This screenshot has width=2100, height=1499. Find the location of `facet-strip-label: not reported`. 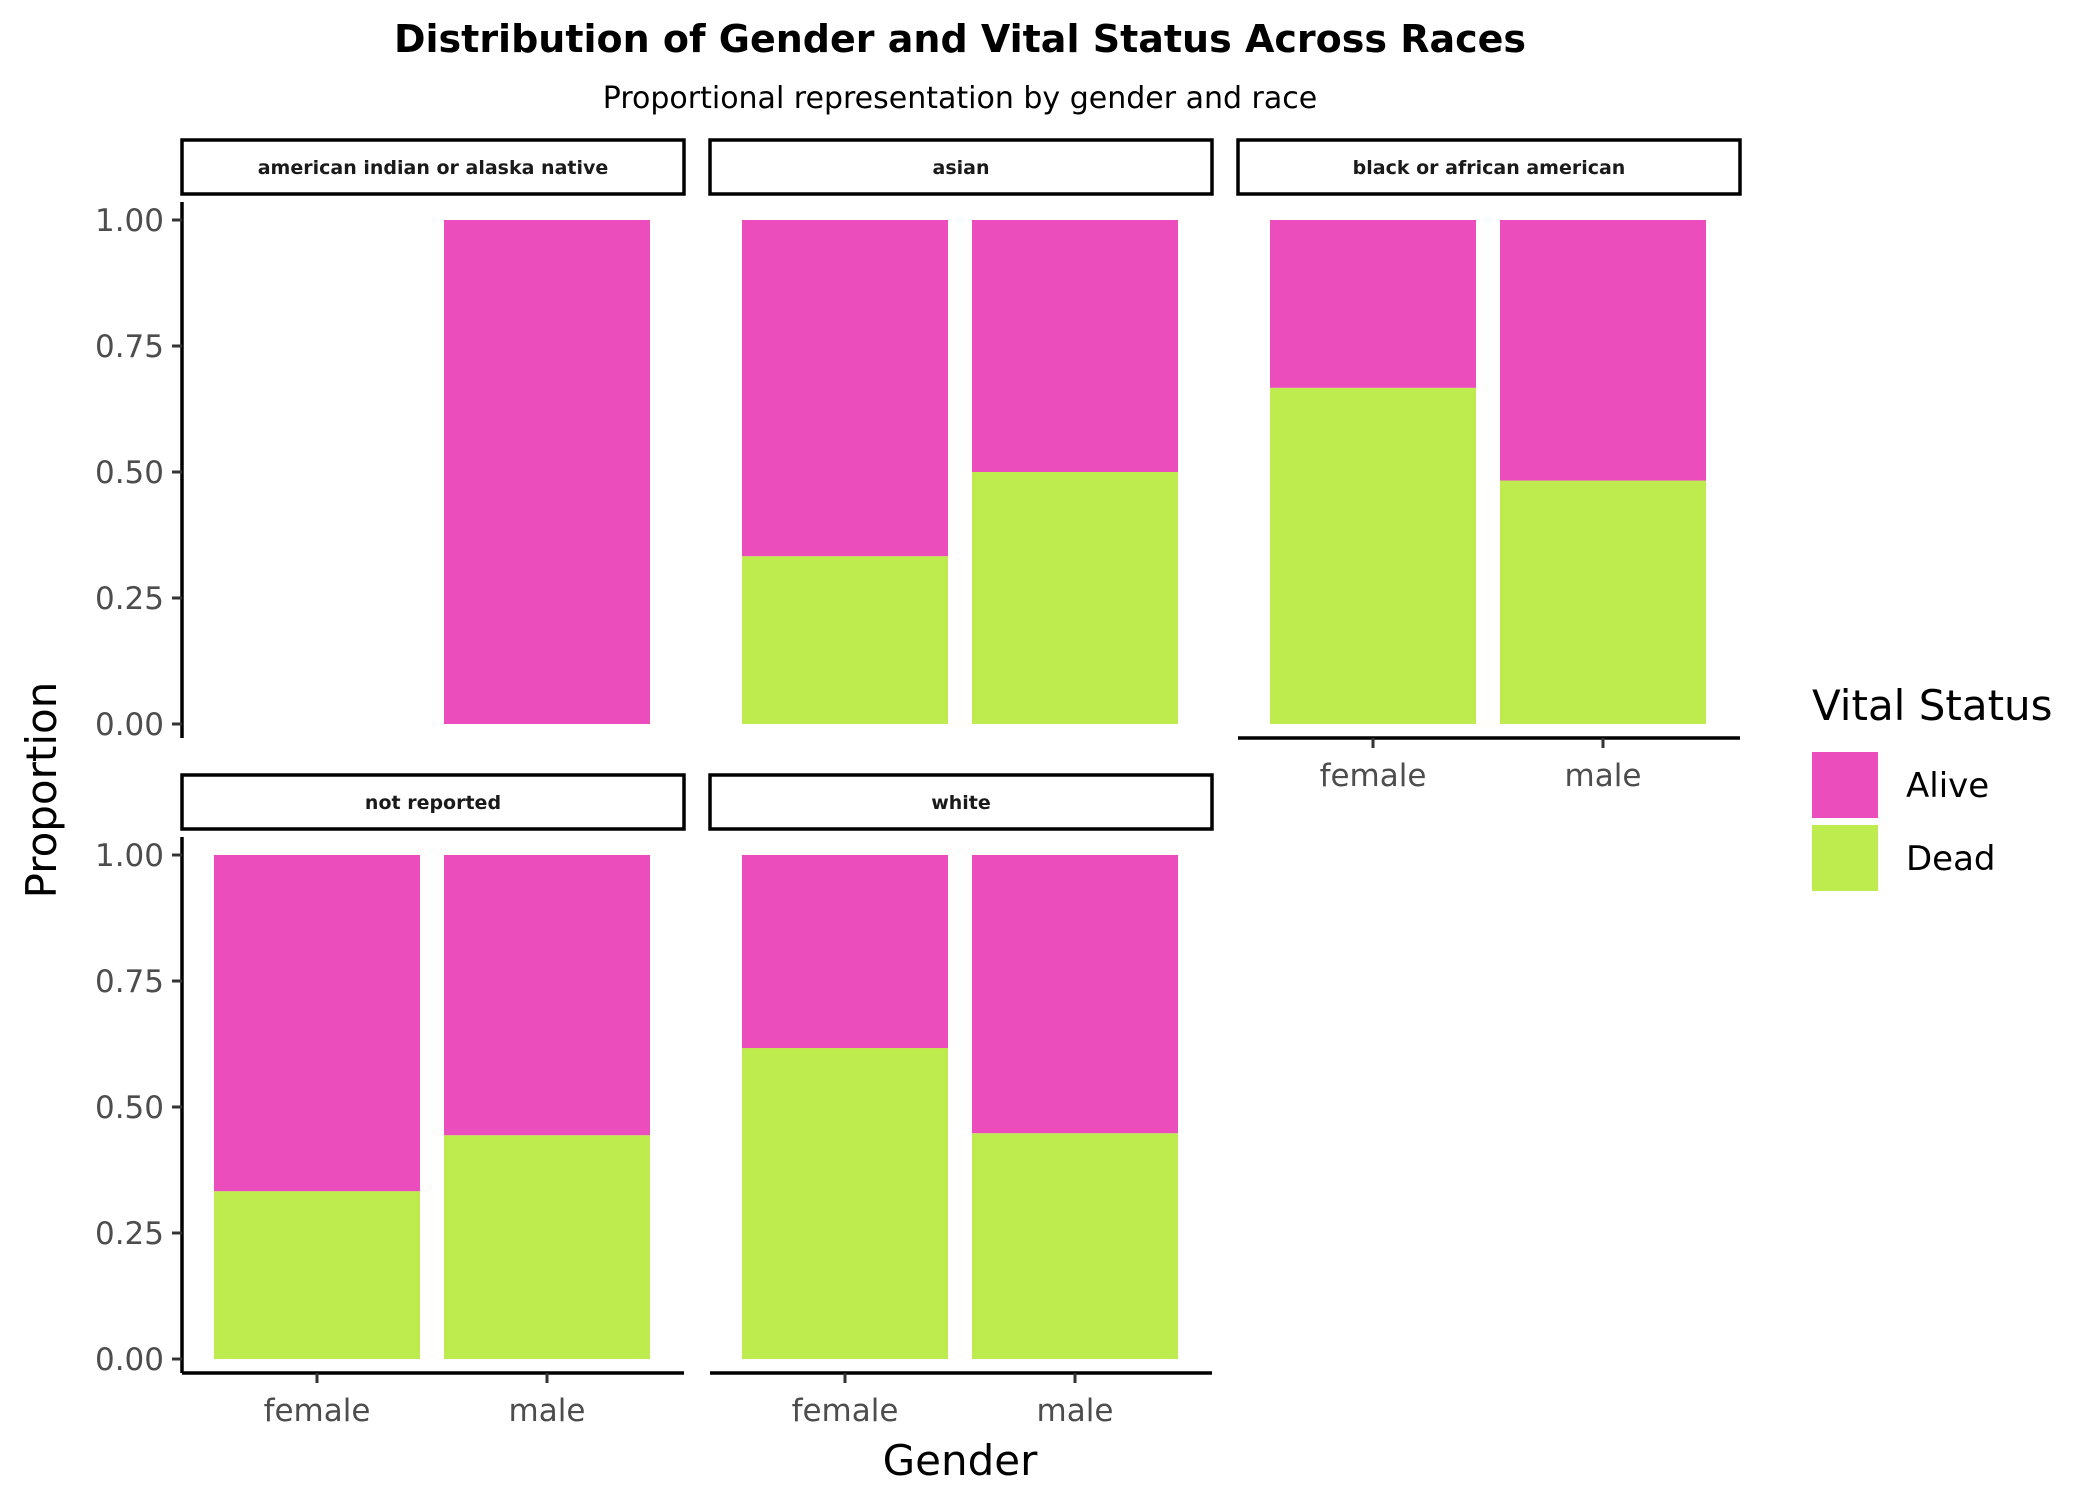

facet-strip-label: not reported is located at coordinates (433, 803).